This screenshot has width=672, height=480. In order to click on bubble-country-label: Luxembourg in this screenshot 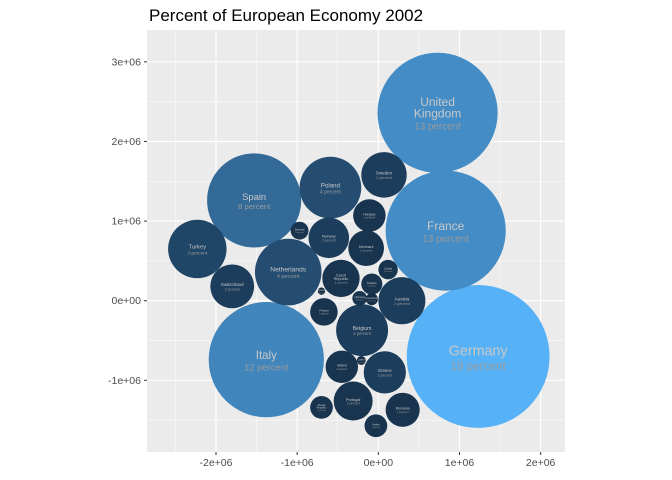, I will do `click(372, 298)`.